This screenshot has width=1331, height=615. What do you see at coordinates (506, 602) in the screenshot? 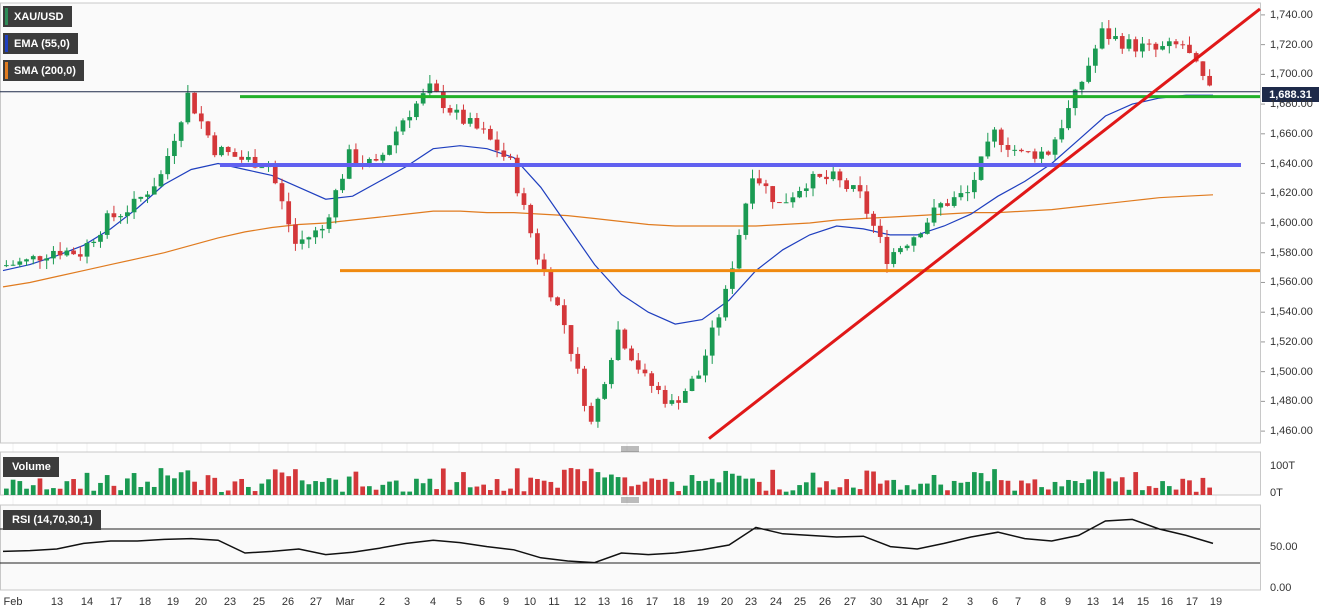
I see `date-tick-label: 9` at bounding box center [506, 602].